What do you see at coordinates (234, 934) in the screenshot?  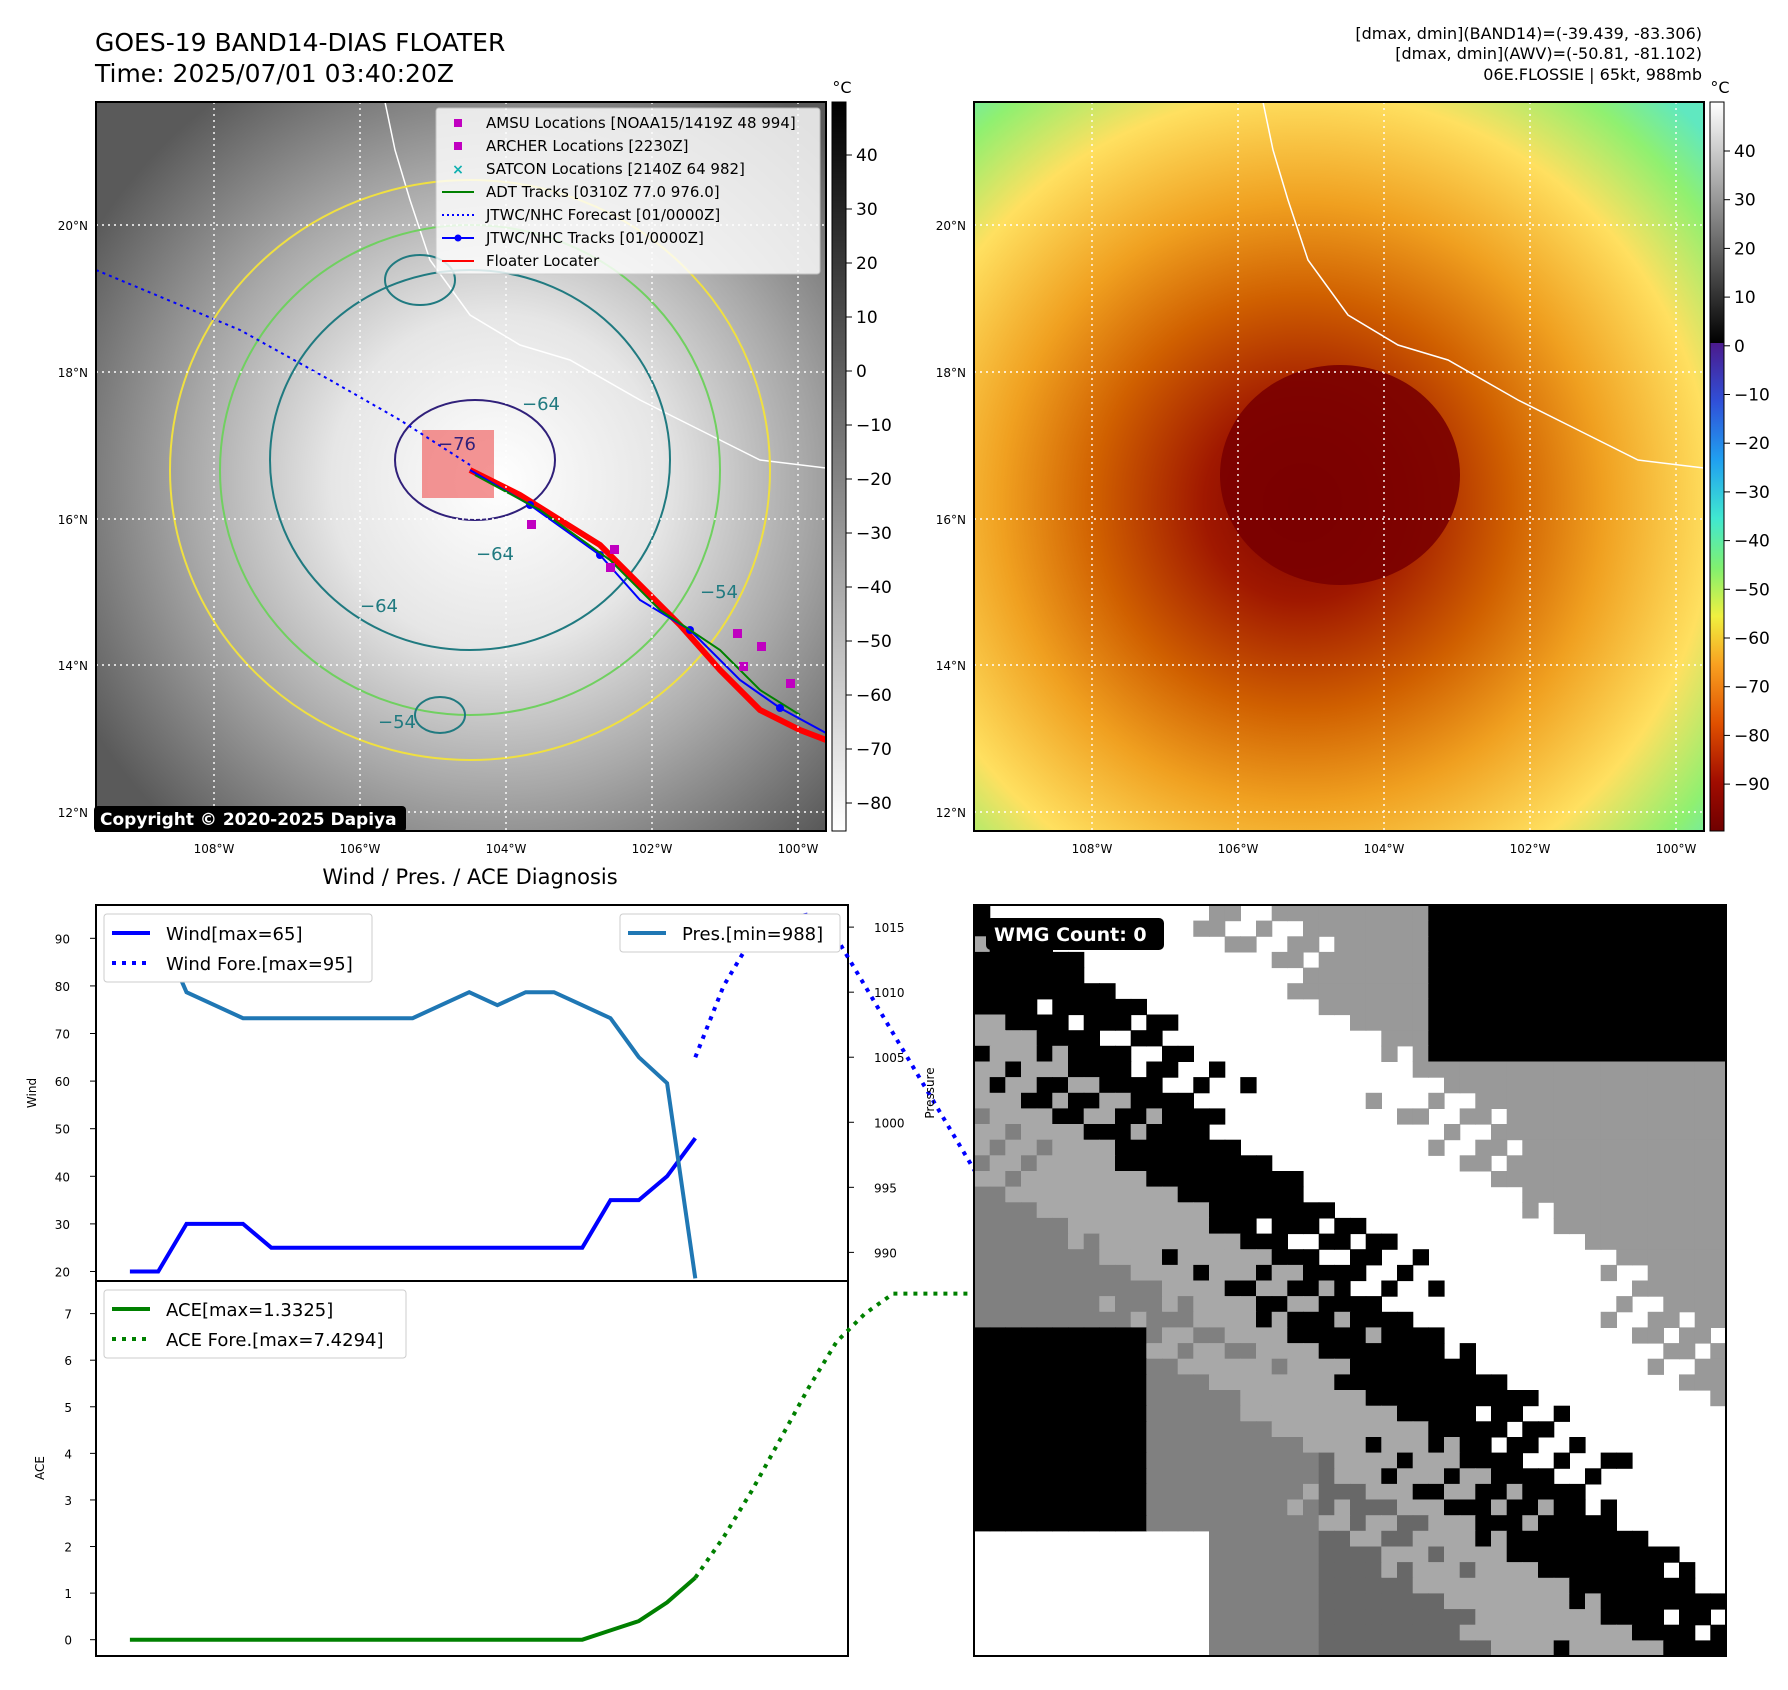 I see `legend-label: Wind[max=65]` at bounding box center [234, 934].